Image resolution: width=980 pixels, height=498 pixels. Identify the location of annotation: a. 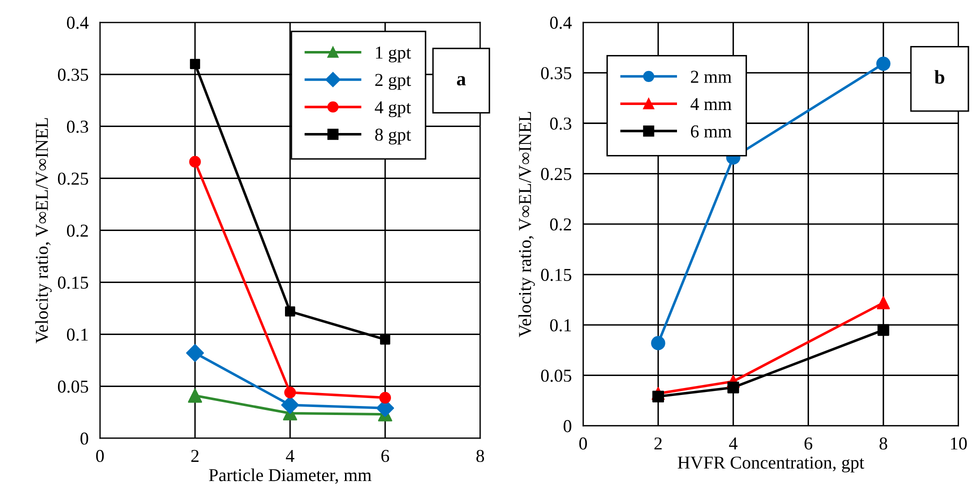
(461, 81).